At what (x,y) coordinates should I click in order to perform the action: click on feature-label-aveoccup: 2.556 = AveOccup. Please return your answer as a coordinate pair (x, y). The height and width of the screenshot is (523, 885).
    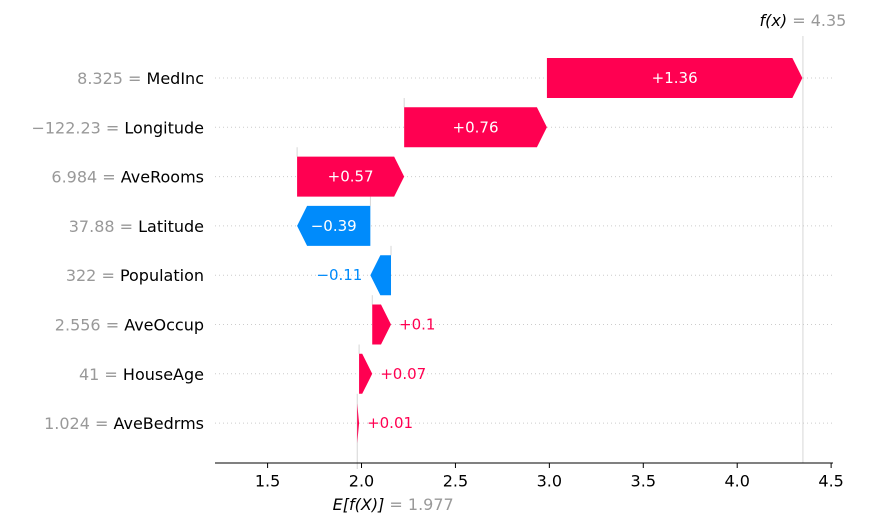
    Looking at the image, I should click on (129, 324).